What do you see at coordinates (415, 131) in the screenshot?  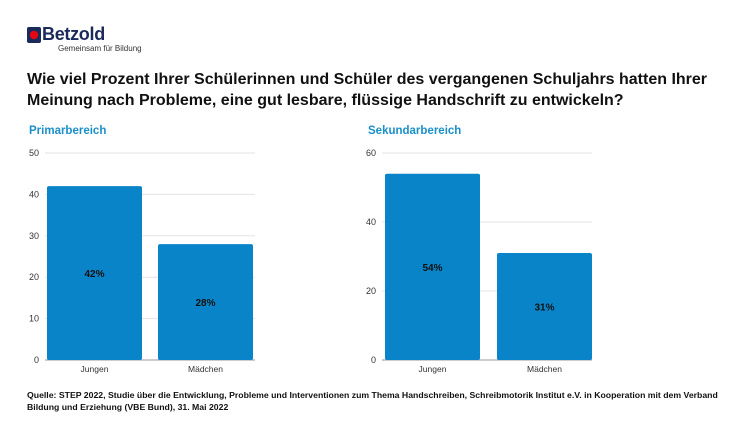 I see `chart-title-secondary: Sekundarbereich` at bounding box center [415, 131].